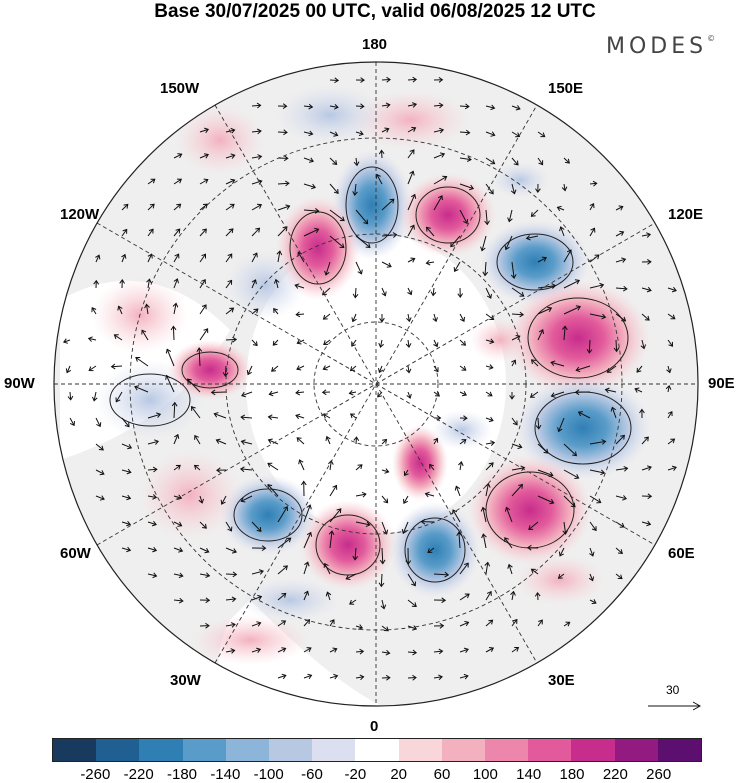  I want to click on colorbar, so click(377, 750).